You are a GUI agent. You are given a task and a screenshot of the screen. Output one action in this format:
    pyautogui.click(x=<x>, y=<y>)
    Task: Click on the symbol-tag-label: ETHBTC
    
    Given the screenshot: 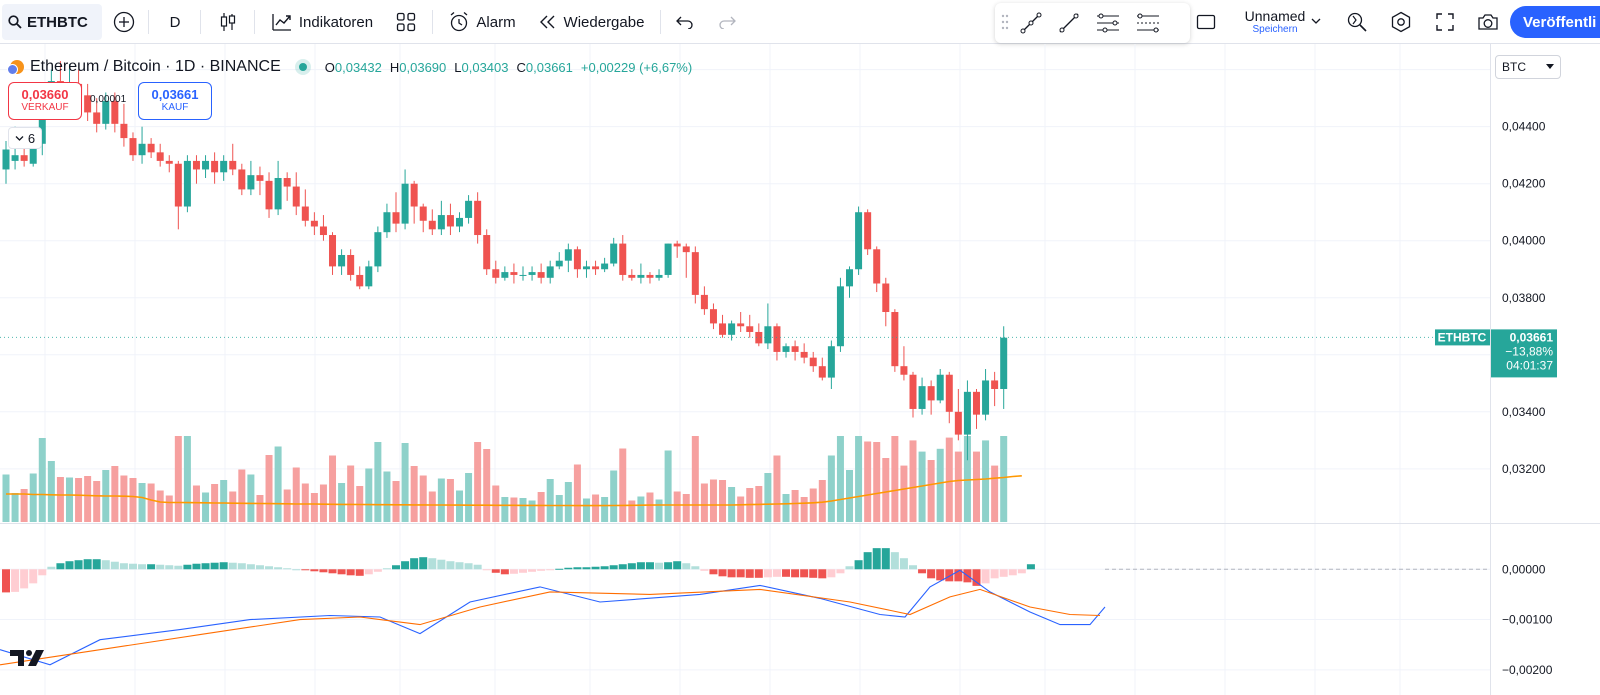 What is the action you would take?
    pyautogui.click(x=1462, y=337)
    